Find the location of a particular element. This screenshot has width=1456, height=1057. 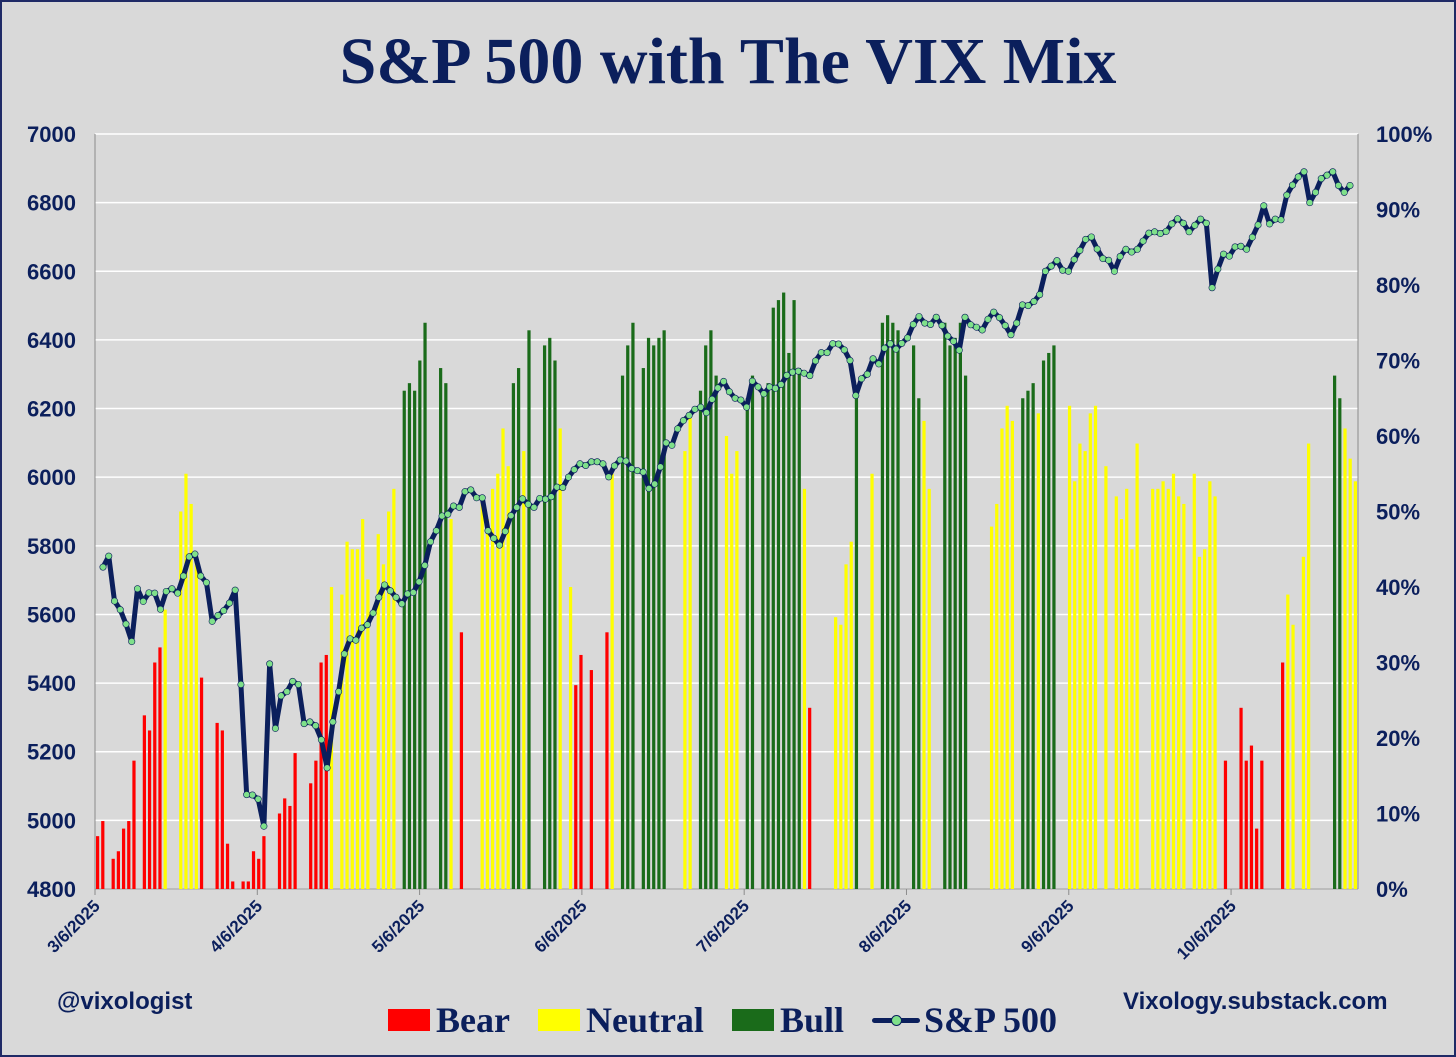

right-axis-tick-label: 80% is located at coordinates (1398, 285).